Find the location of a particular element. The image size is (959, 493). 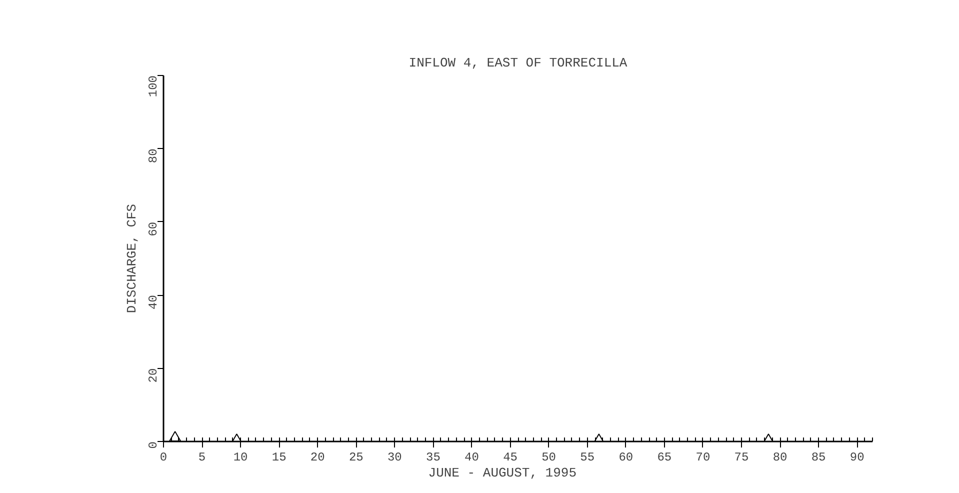

x-tick-label: 55 is located at coordinates (587, 457).